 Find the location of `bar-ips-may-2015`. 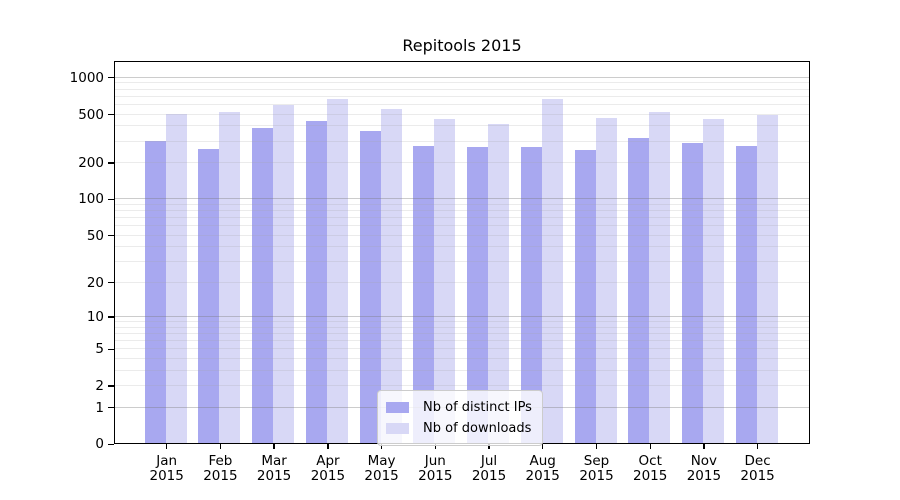

bar-ips-may-2015 is located at coordinates (370, 287).